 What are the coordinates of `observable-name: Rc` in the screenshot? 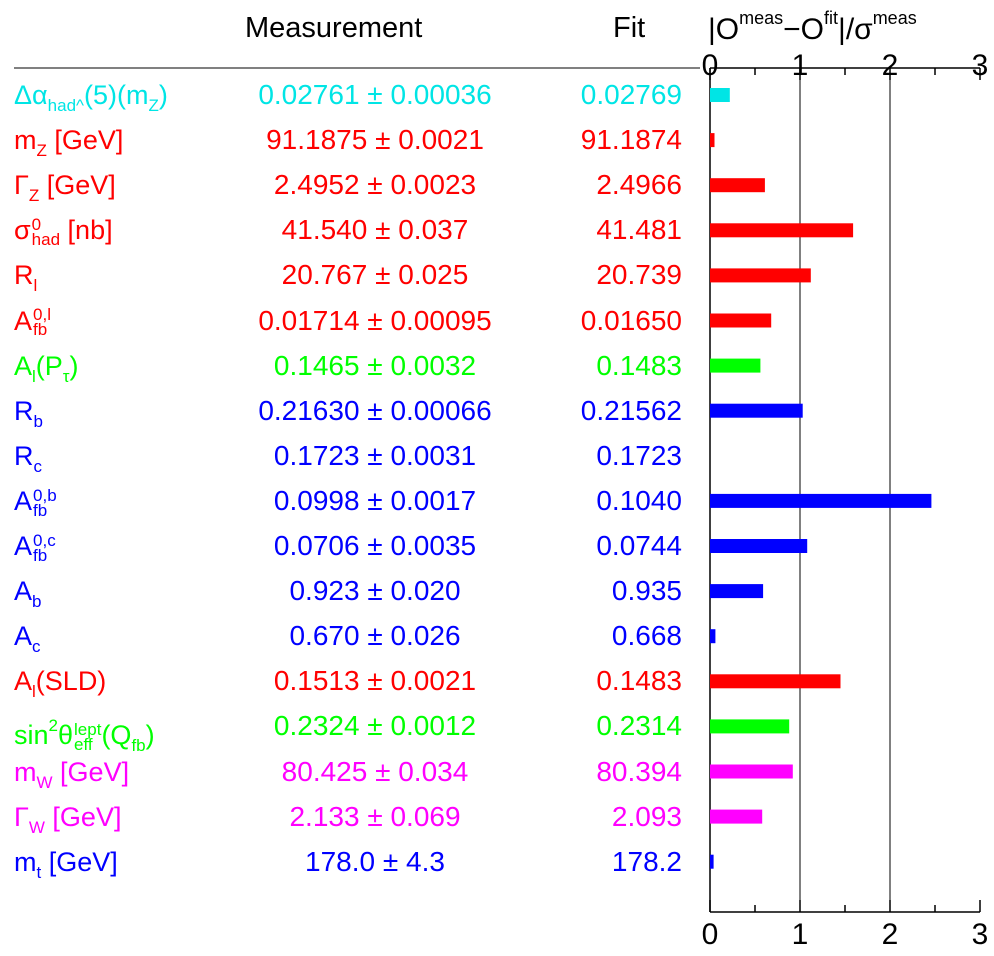 It's located at (28, 458).